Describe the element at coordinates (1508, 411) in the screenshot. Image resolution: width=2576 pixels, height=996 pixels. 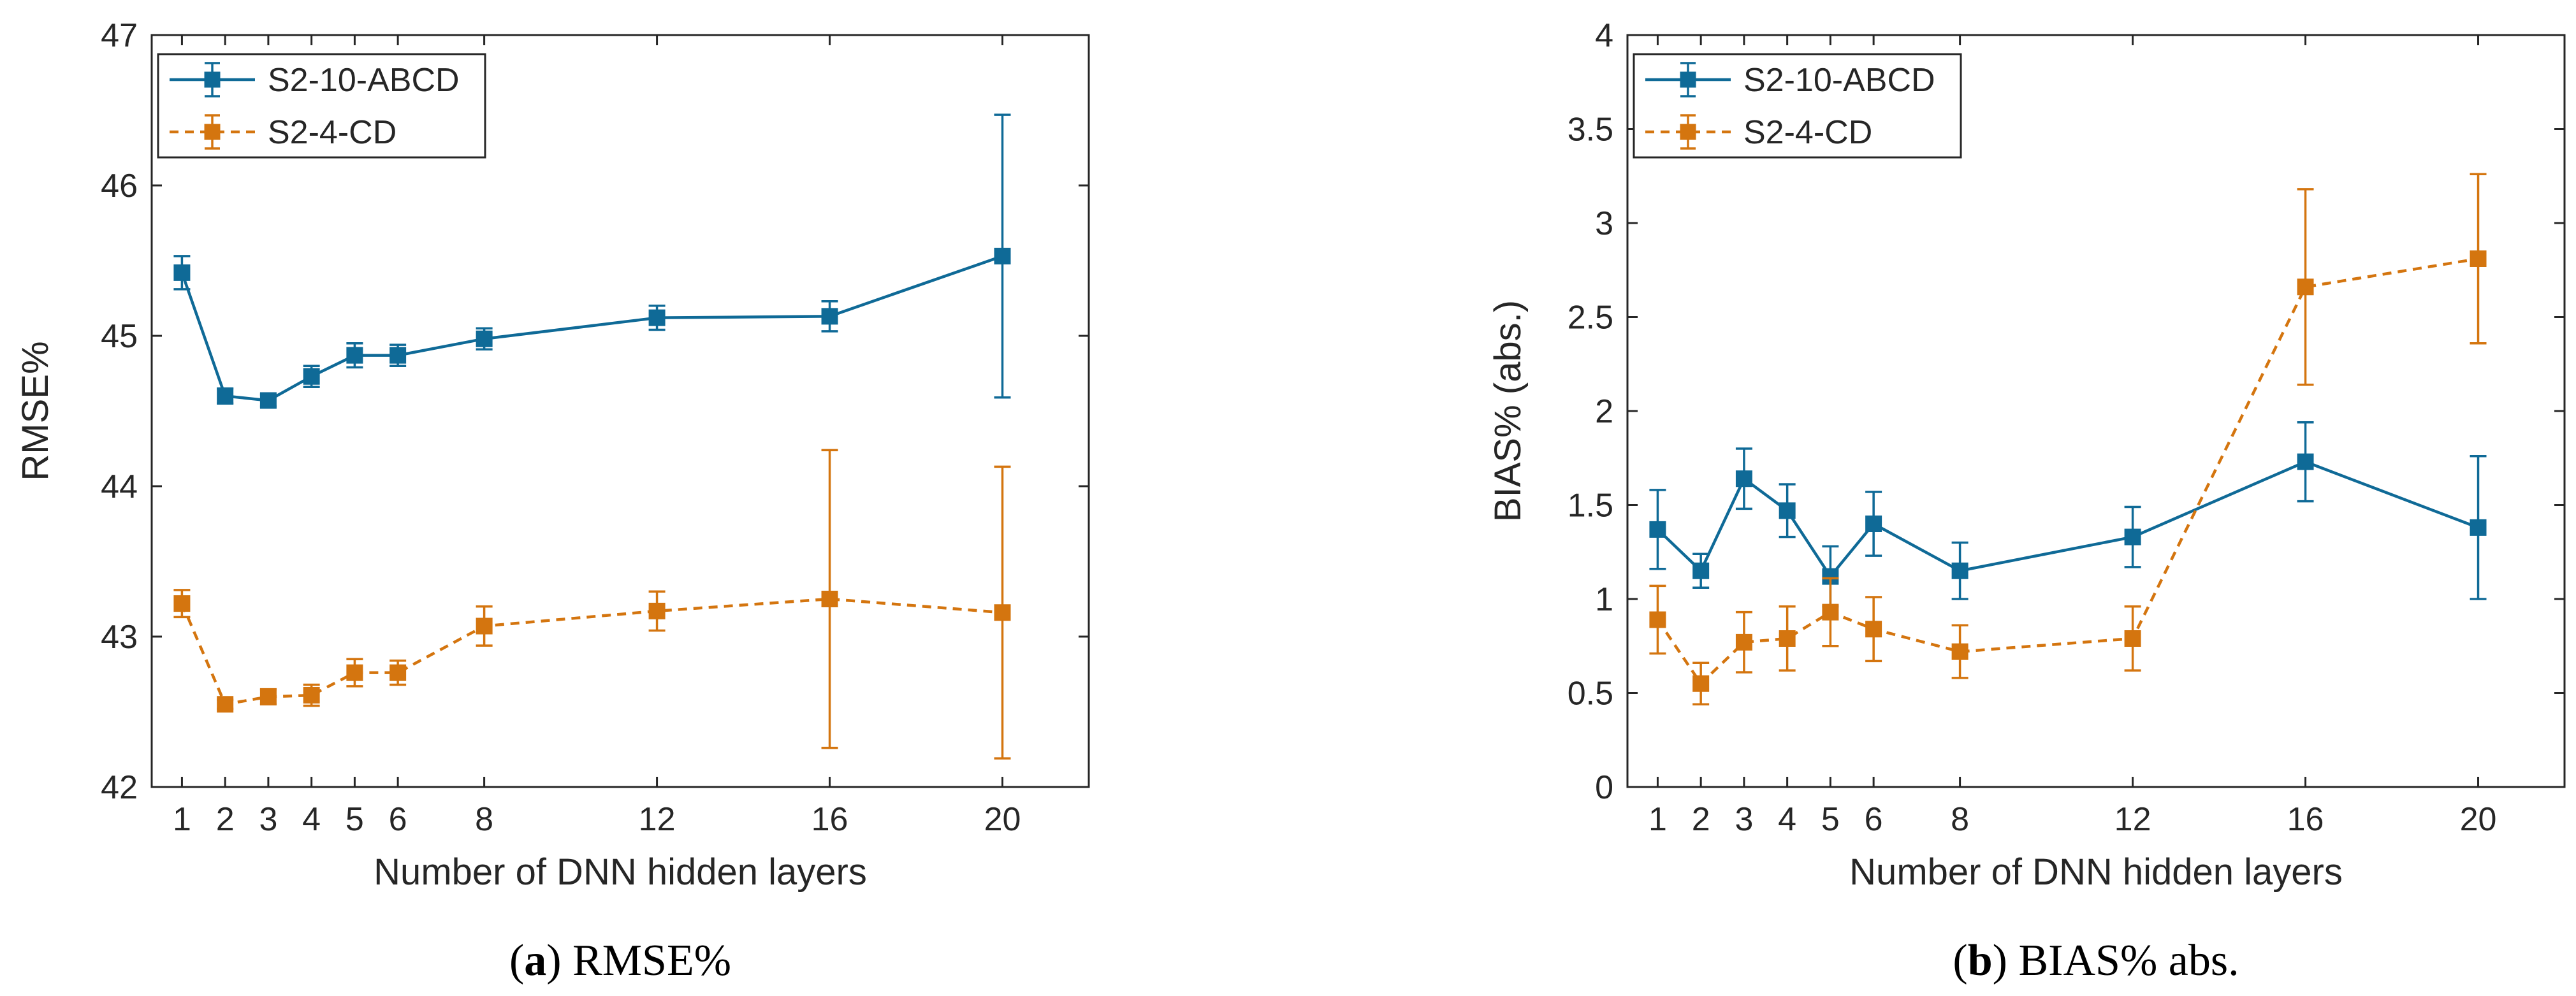
I see `y-axis-label: BIAS% (abs.)` at that location.